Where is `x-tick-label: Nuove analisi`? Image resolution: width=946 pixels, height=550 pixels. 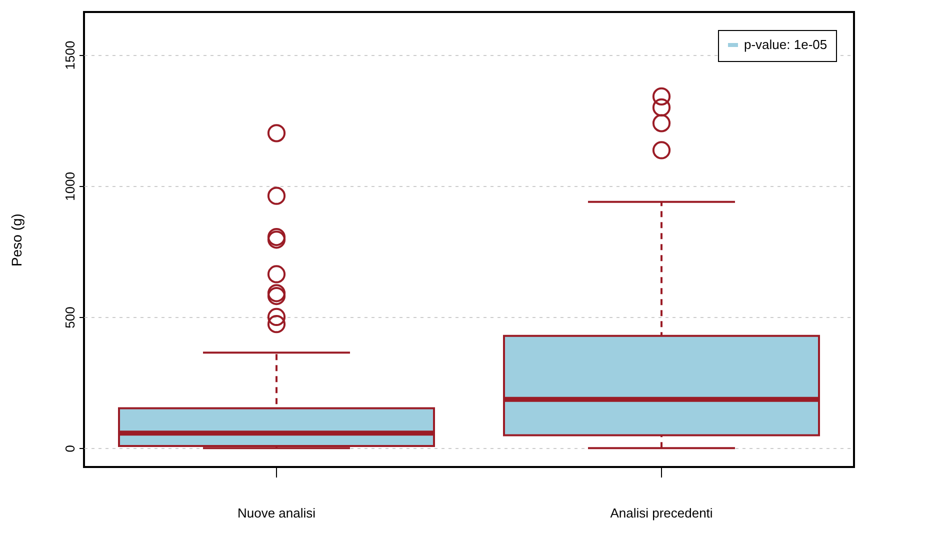 x-tick-label: Nuove analisi is located at coordinates (276, 513).